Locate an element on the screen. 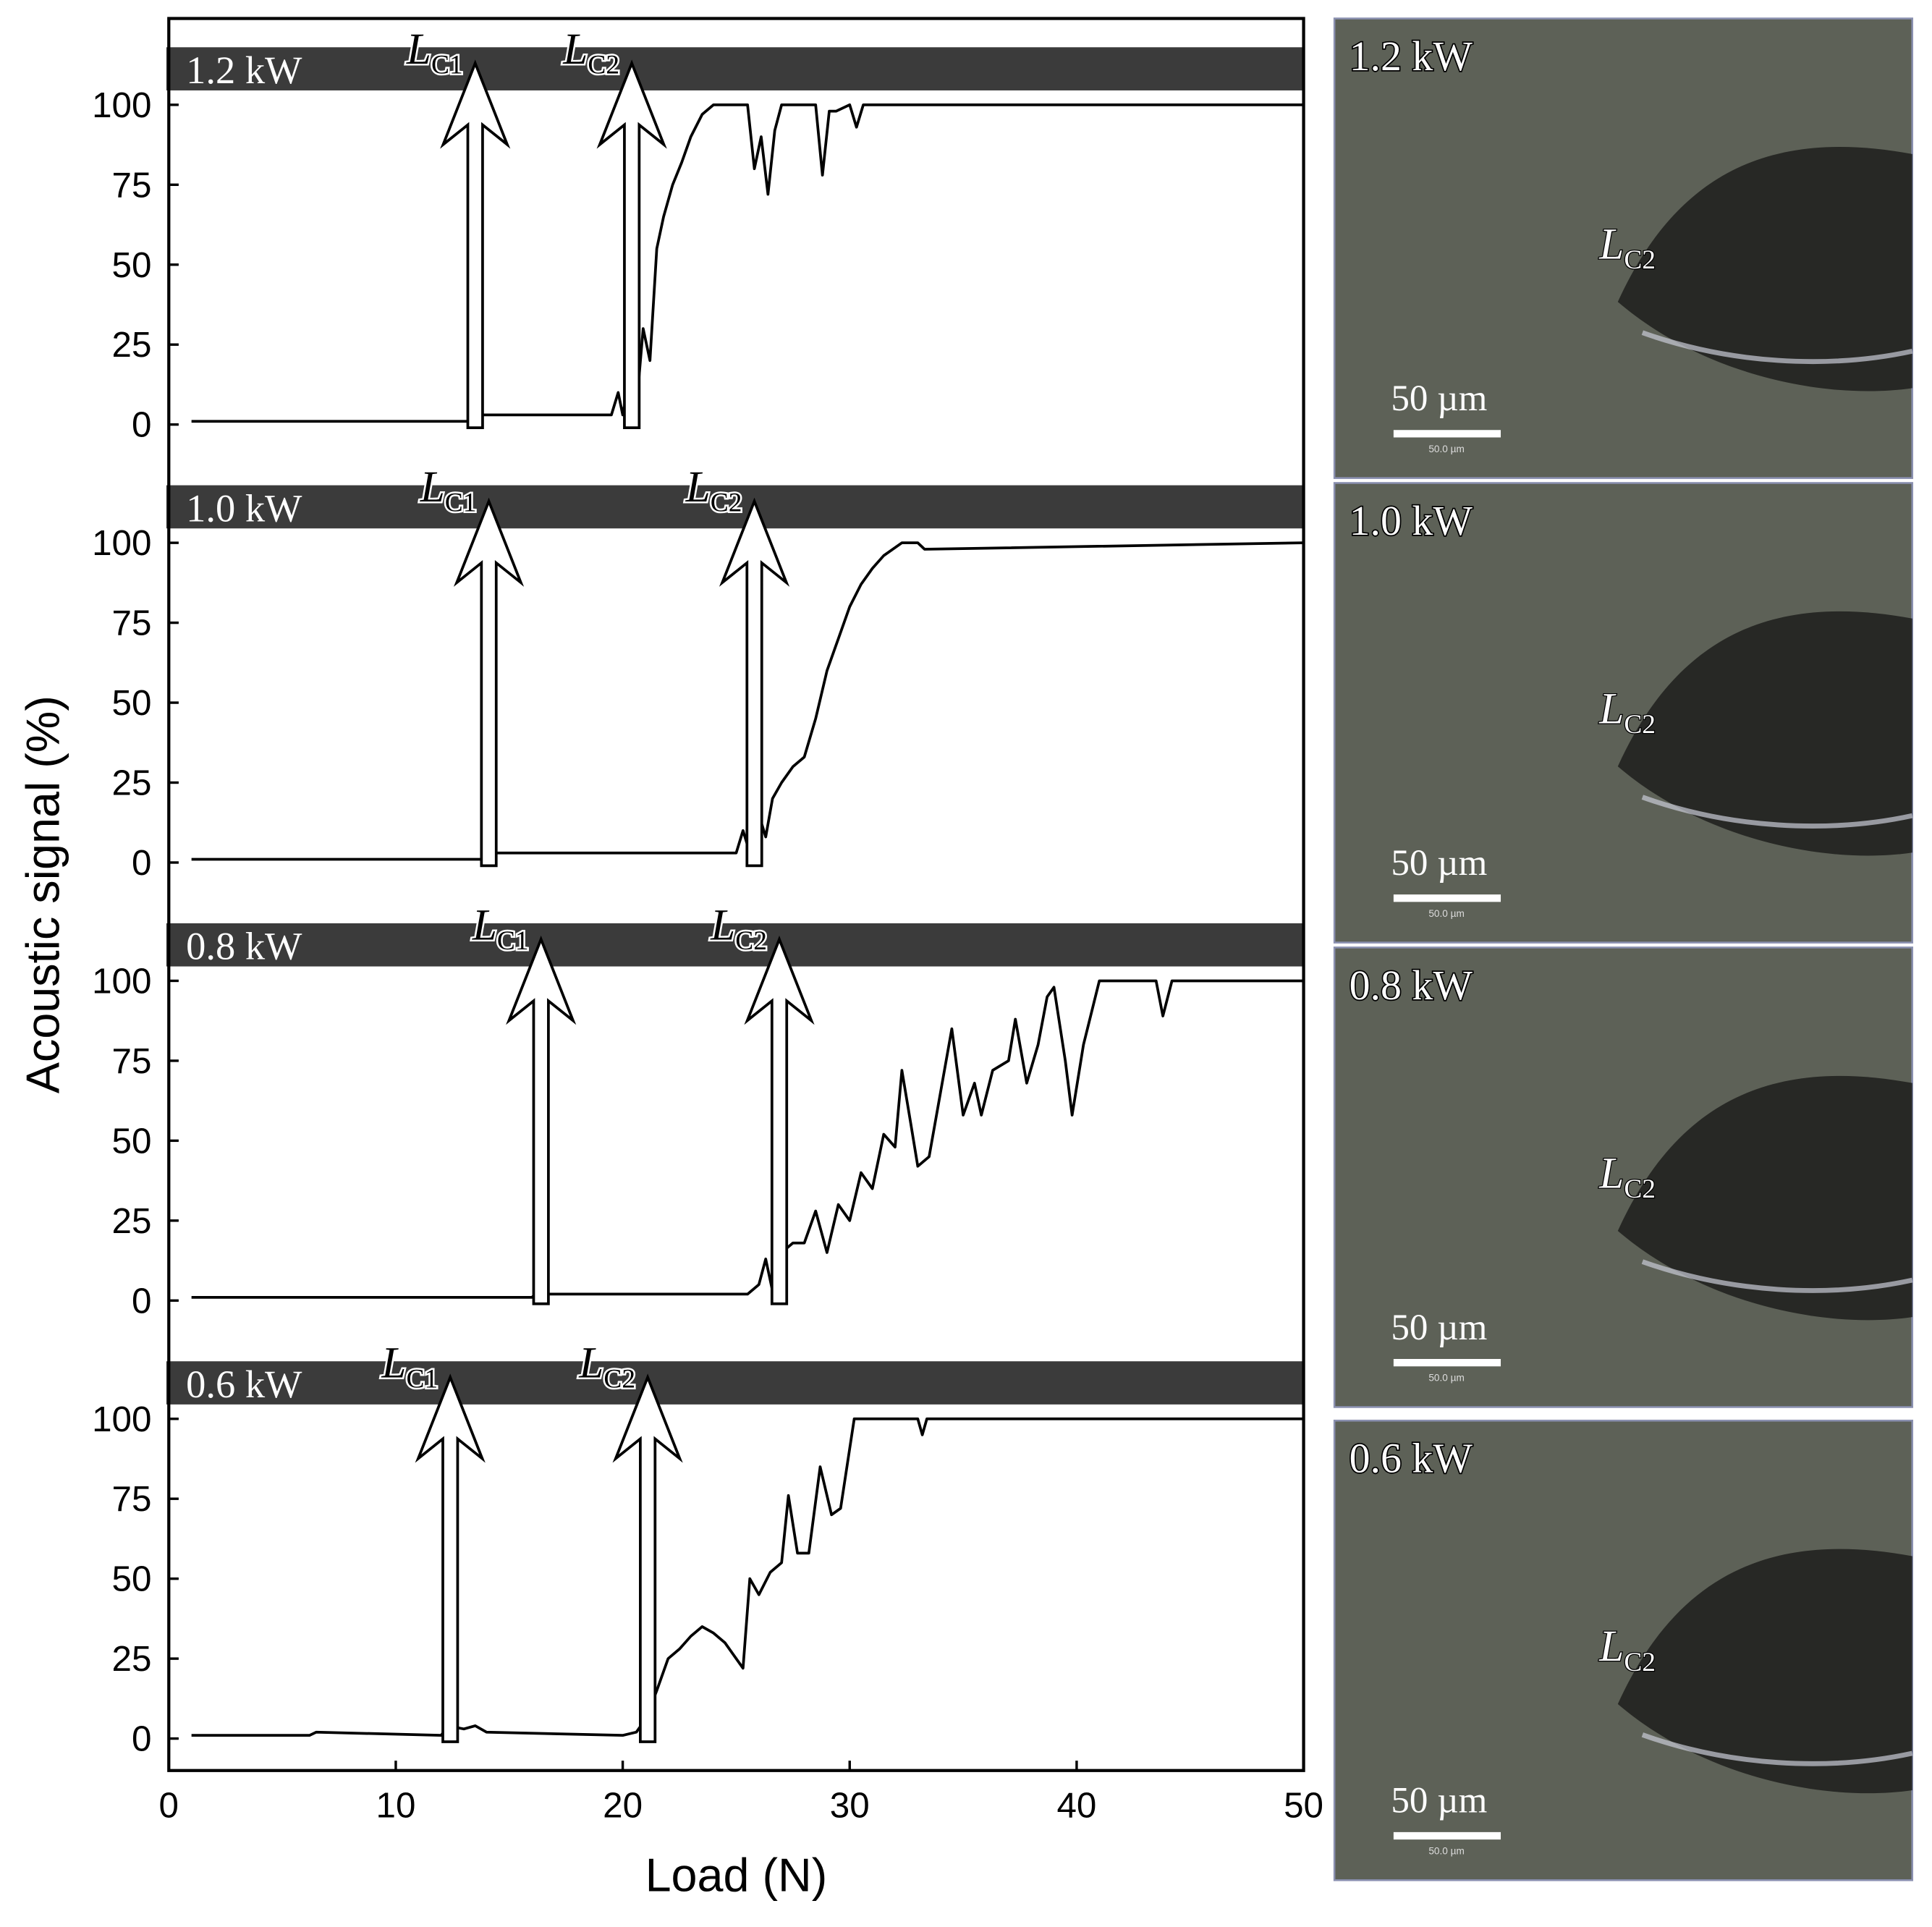 The height and width of the screenshot is (1927, 1932). x-tick-label: 30 is located at coordinates (850, 1805).